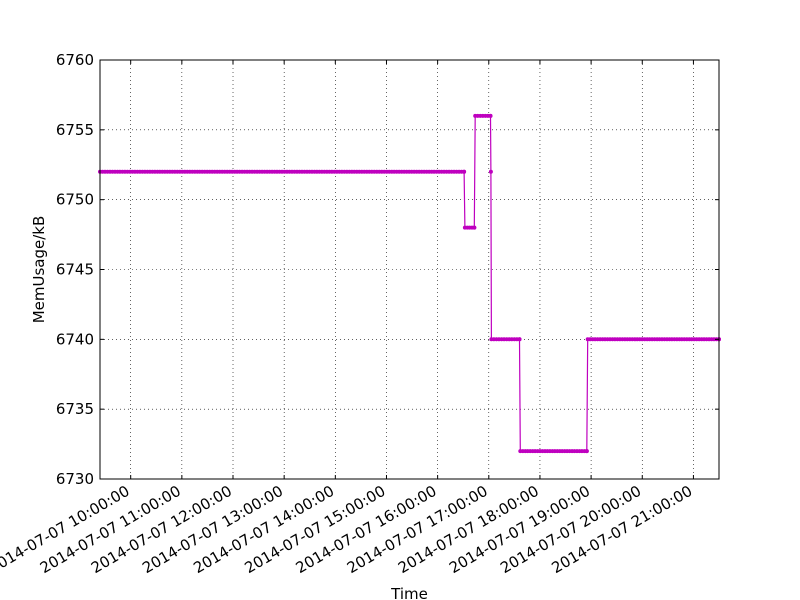  What do you see at coordinates (75, 200) in the screenshot?
I see `y-tick-label: 6750` at bounding box center [75, 200].